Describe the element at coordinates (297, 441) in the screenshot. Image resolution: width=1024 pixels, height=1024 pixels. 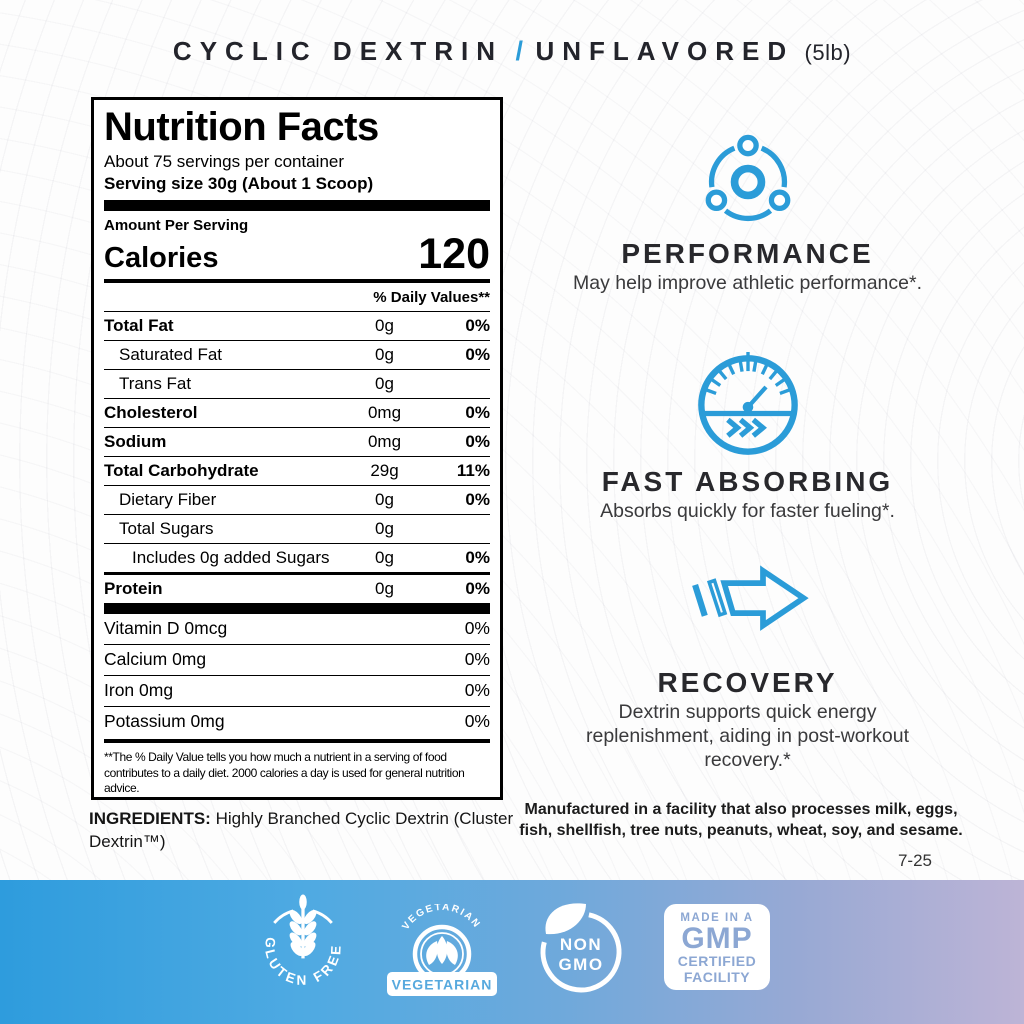
I see `table-row: Sodium 0mg 0%` at that location.